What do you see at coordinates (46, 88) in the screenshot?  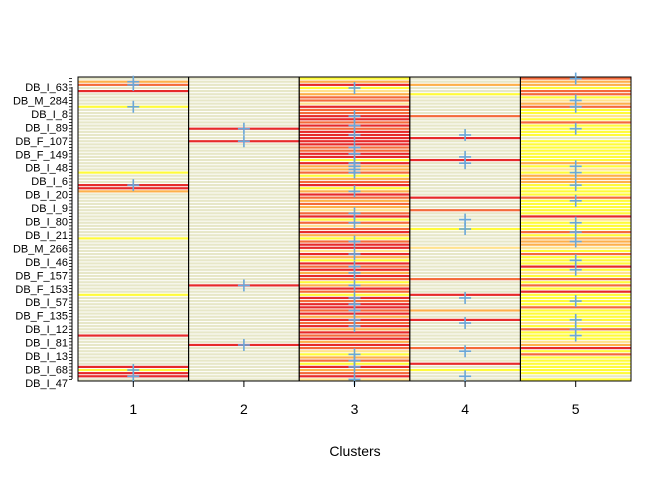 I see `y-tick-label: DB_I_63` at bounding box center [46, 88].